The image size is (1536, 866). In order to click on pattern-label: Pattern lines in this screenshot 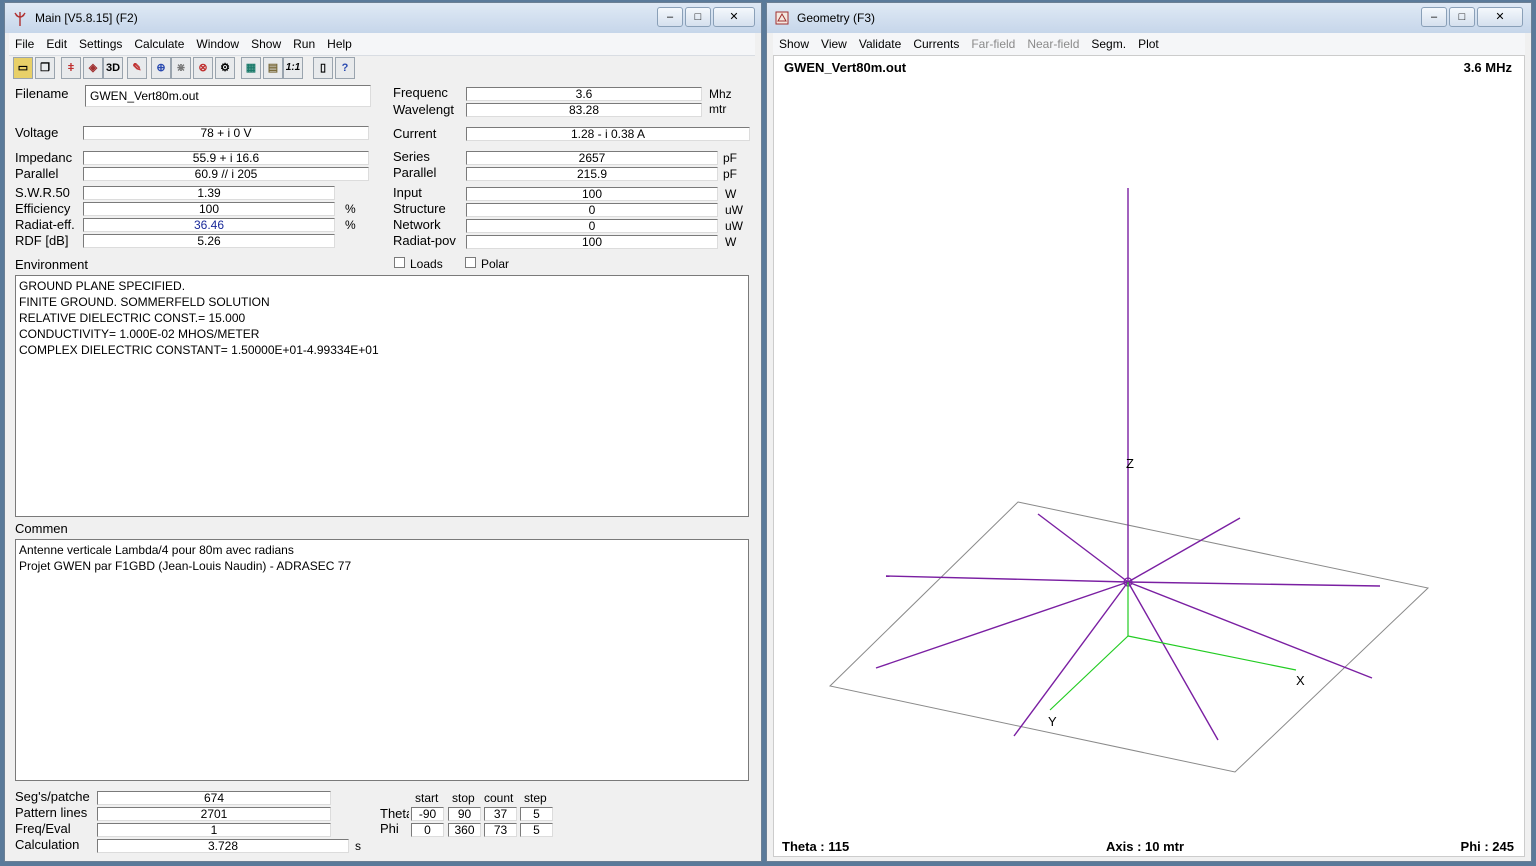, I will do `click(51, 812)`.